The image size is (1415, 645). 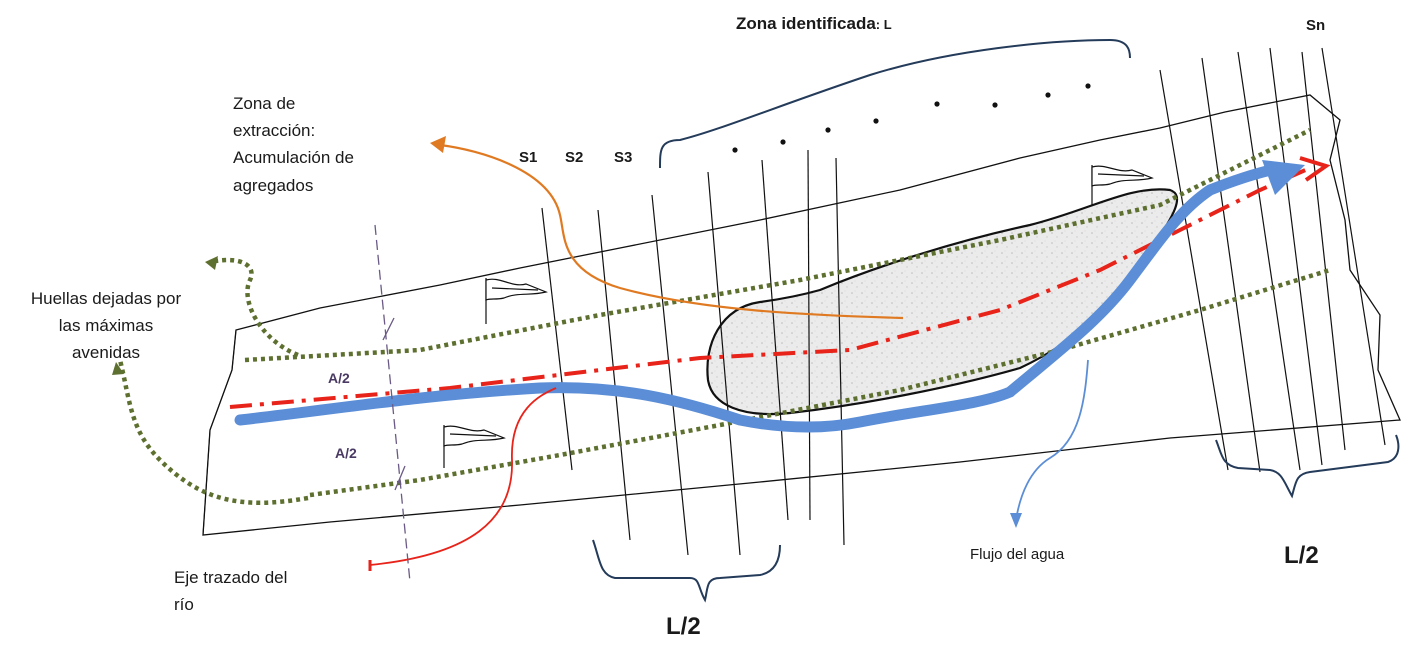 What do you see at coordinates (106, 298) in the screenshot?
I see `flood-marks-line-1: Huellas dejadas por` at bounding box center [106, 298].